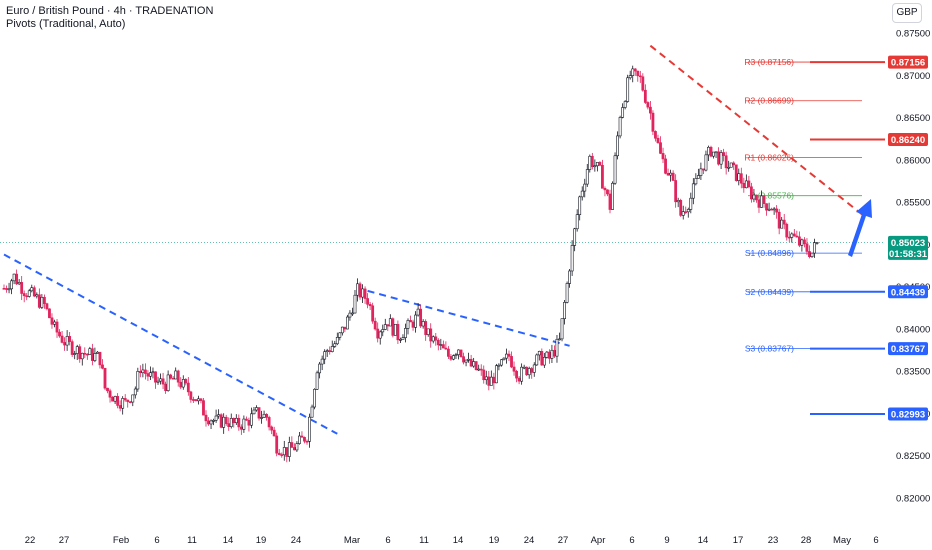  I want to click on indicator-label: Pivots (Traditional, Auto), so click(66, 24).